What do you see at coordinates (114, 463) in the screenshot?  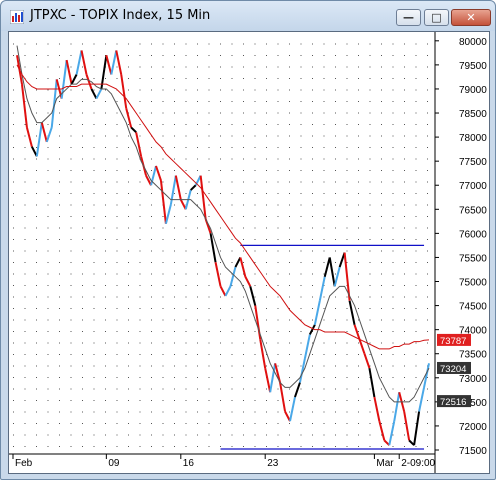 I see `x-tick-label: 09` at bounding box center [114, 463].